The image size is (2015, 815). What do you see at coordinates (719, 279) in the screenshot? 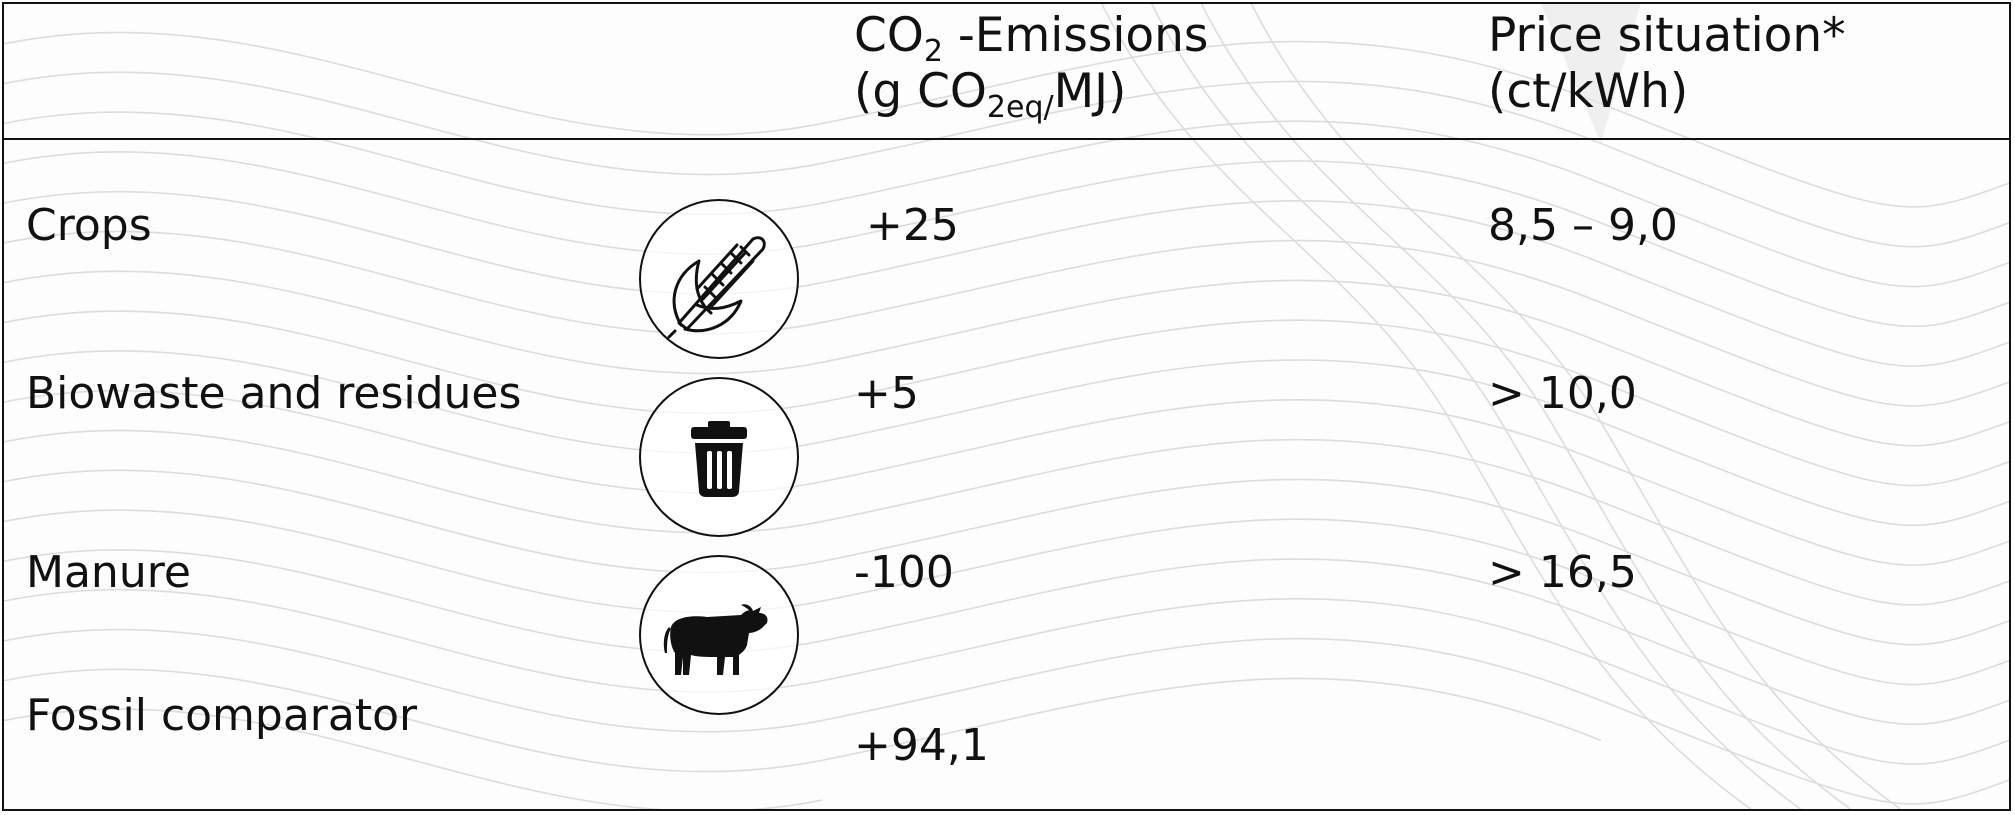
I see `corn-icon` at bounding box center [719, 279].